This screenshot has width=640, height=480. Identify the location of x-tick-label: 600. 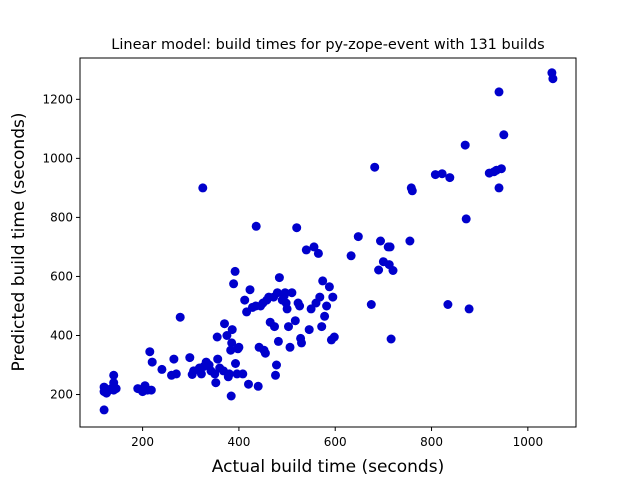
(335, 442).